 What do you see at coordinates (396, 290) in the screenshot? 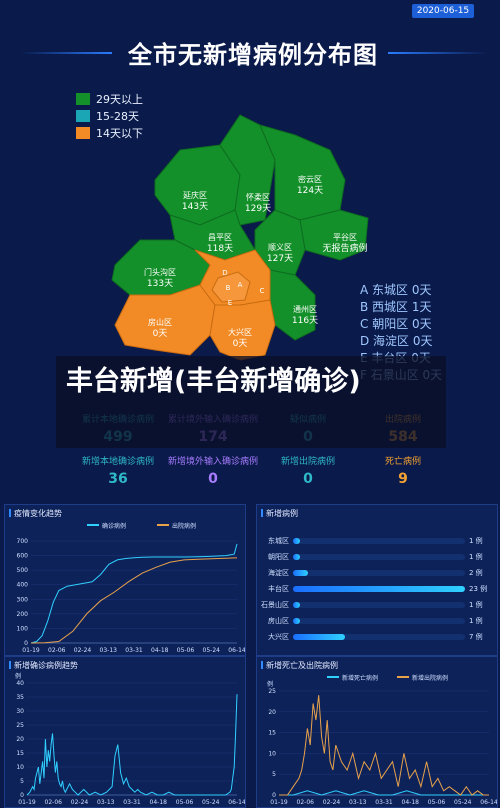
I see `district-row: A 东城区 0天` at bounding box center [396, 290].